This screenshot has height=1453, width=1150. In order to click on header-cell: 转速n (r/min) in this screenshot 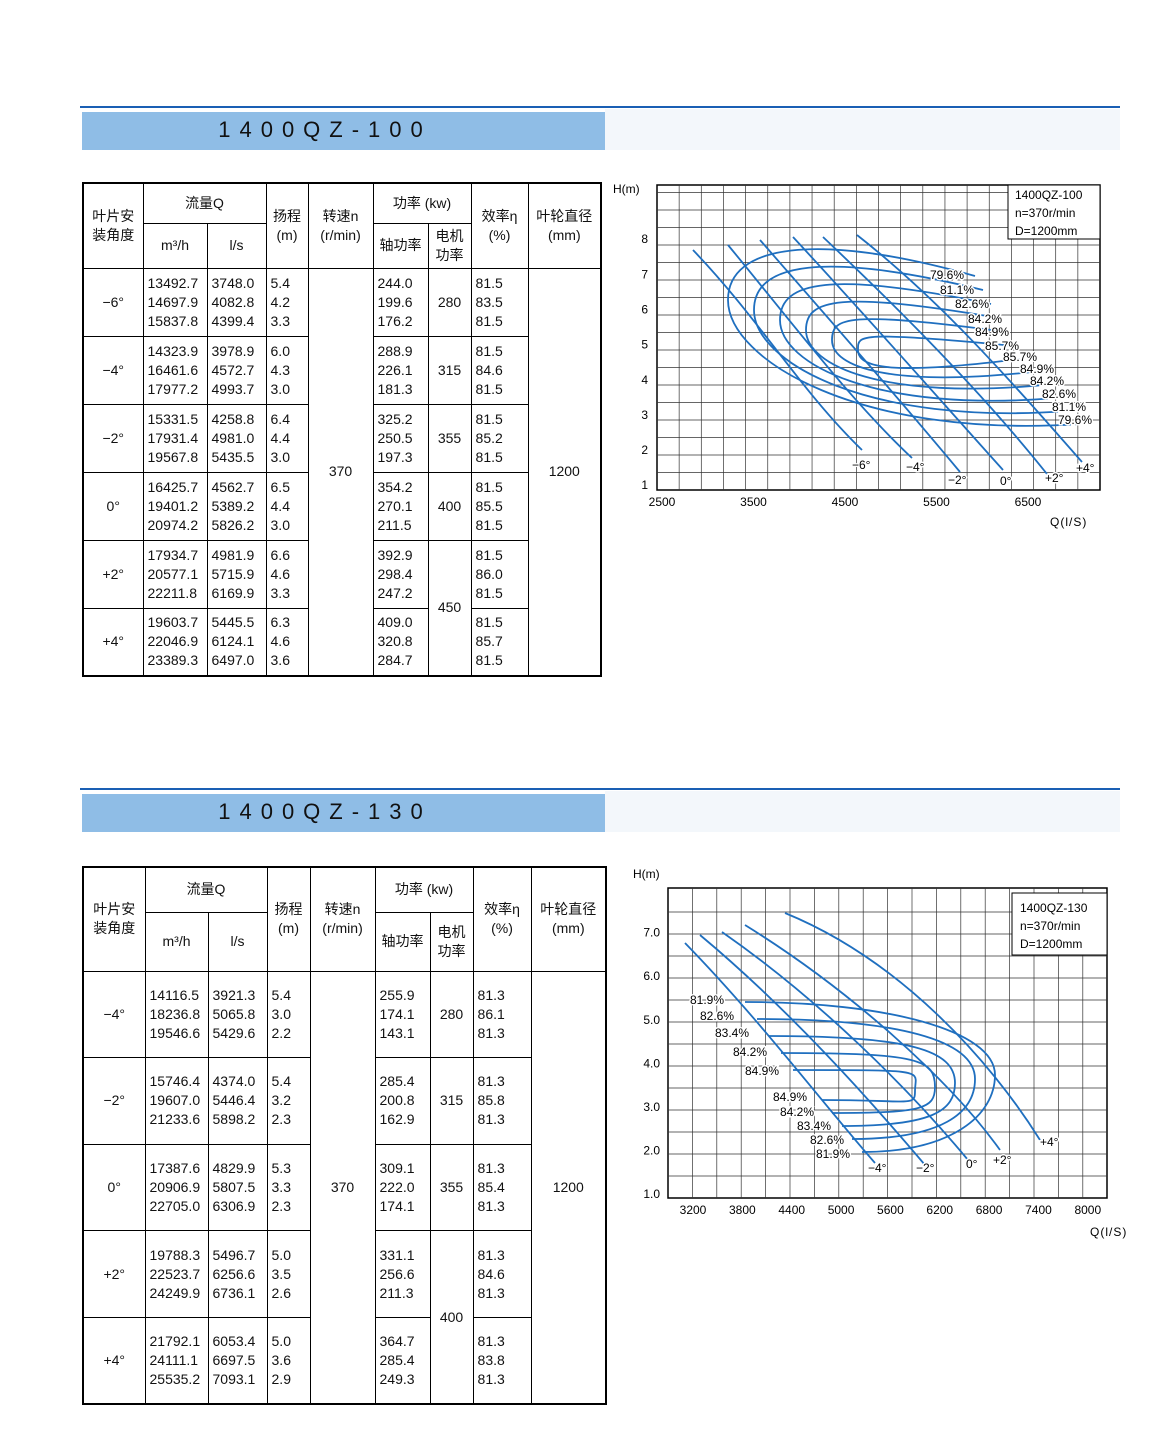, I will do `click(342, 919)`.